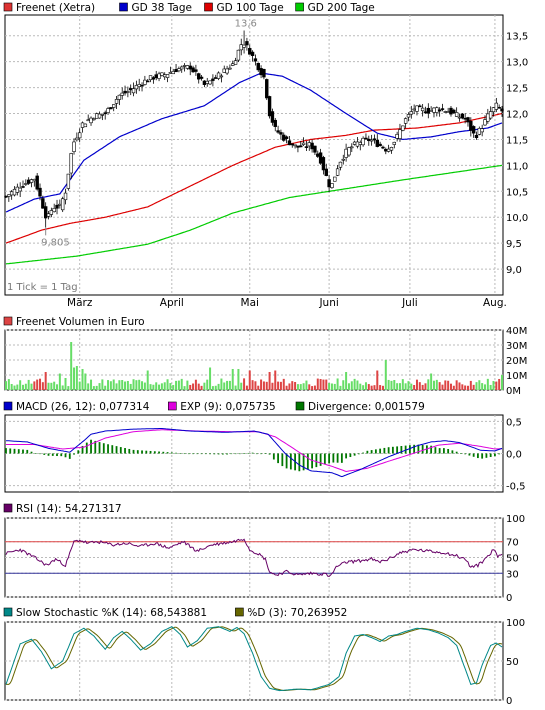  Describe the element at coordinates (515, 519) in the screenshot. I see `rsi-y-tick-label: 100` at that location.